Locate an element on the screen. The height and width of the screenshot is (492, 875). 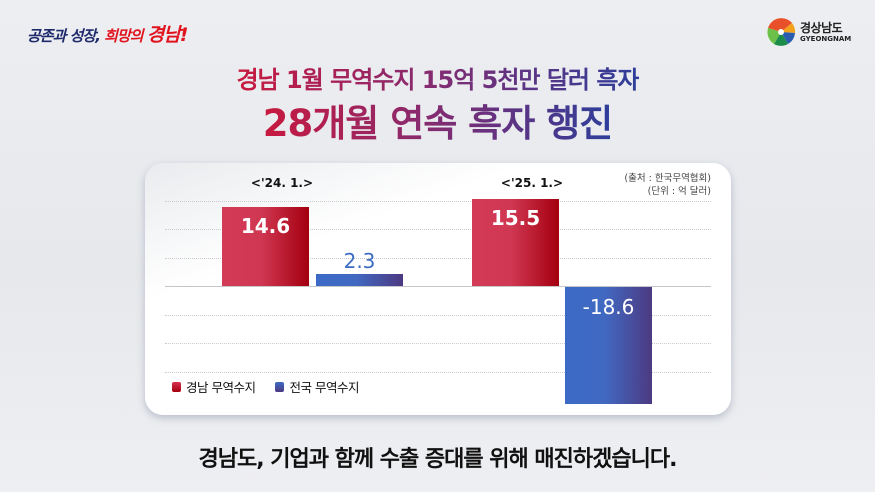
legend-swatch-red is located at coordinates (176, 386).